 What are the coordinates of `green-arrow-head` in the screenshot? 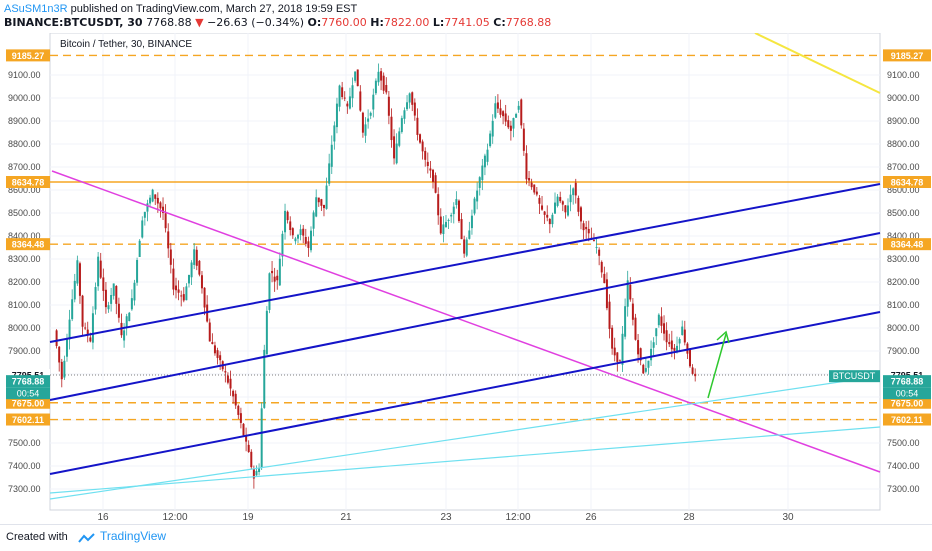 It's located at (723, 337).